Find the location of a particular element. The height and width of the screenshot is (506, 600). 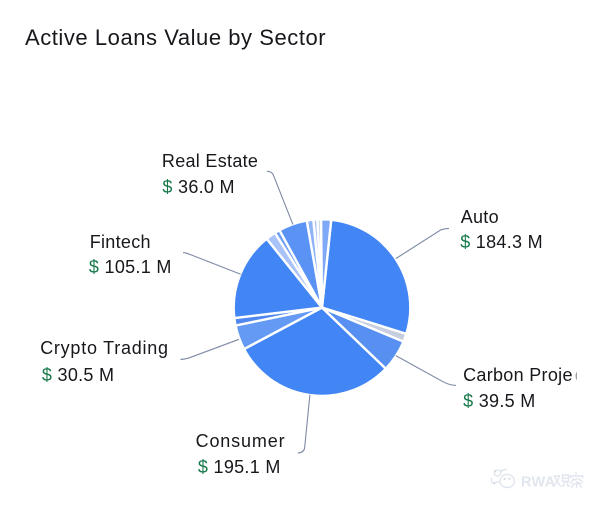

svg-text: RWA is located at coordinates (538, 483).